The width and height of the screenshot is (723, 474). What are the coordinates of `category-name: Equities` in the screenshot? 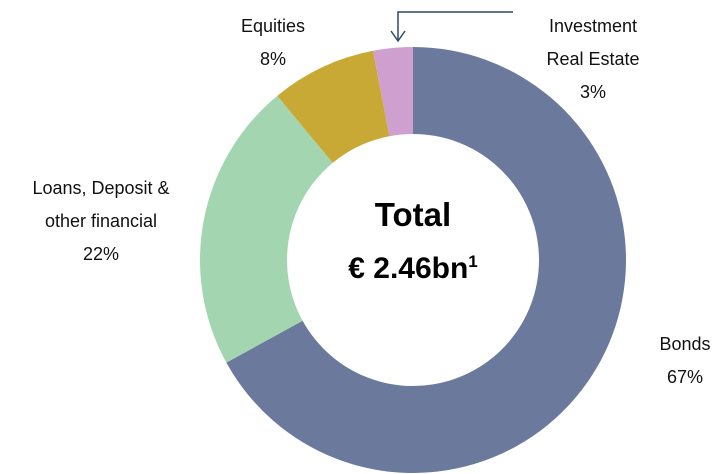 It's located at (273, 26).